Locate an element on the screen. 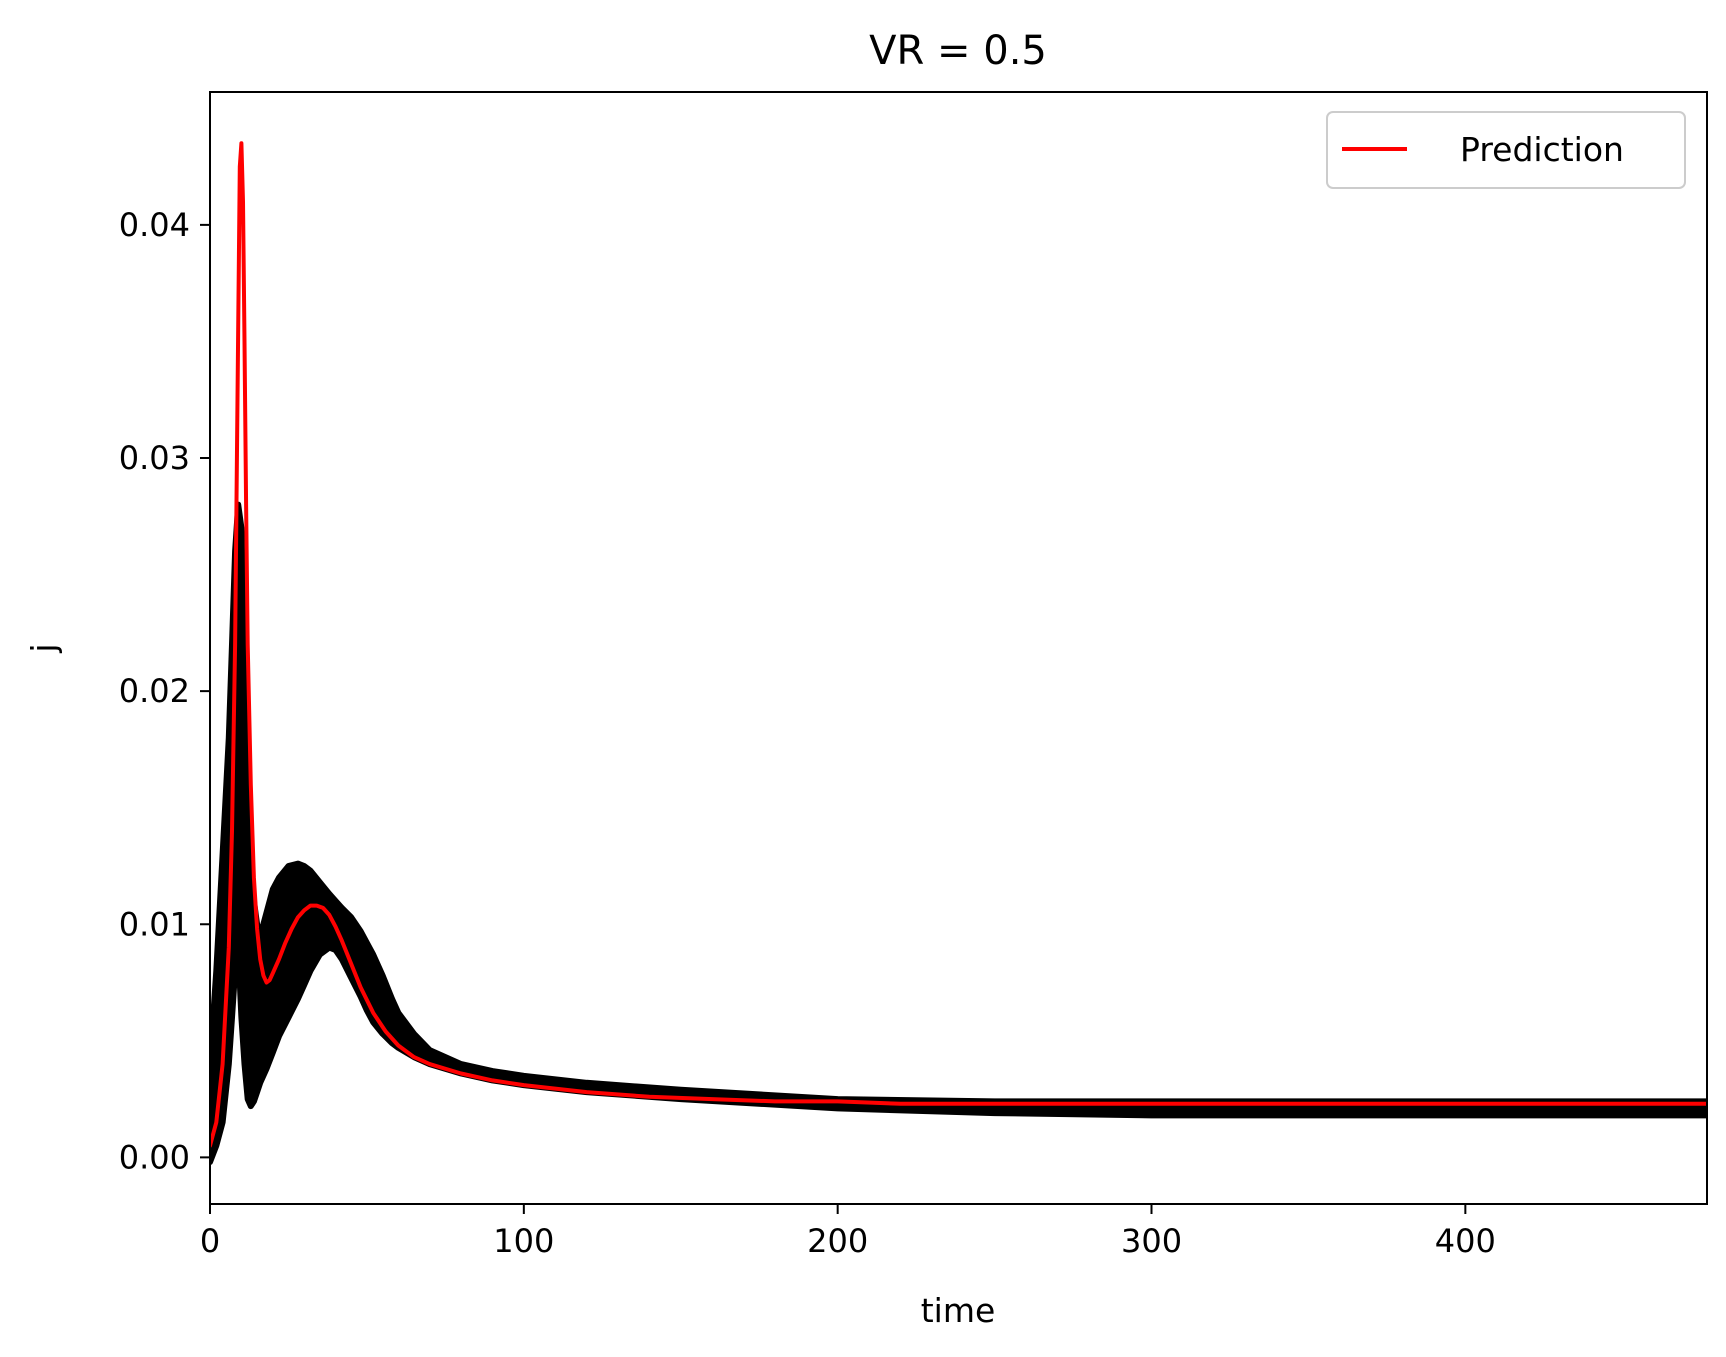 Image resolution: width=1726 pixels, height=1357 pixels. legend-label-prediction: Prediction is located at coordinates (1542, 149).